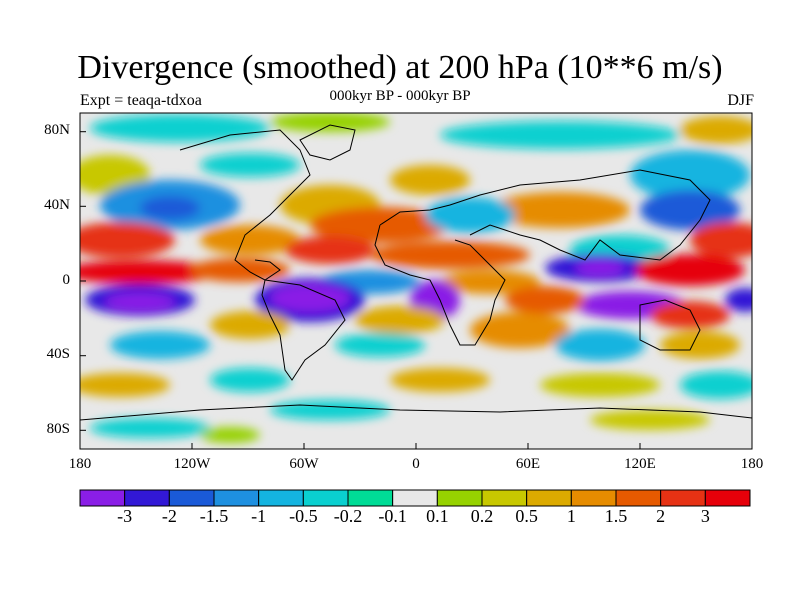 The image size is (800, 600). Describe the element at coordinates (57, 130) in the screenshot. I see `lat-label-80n: 80N` at that location.